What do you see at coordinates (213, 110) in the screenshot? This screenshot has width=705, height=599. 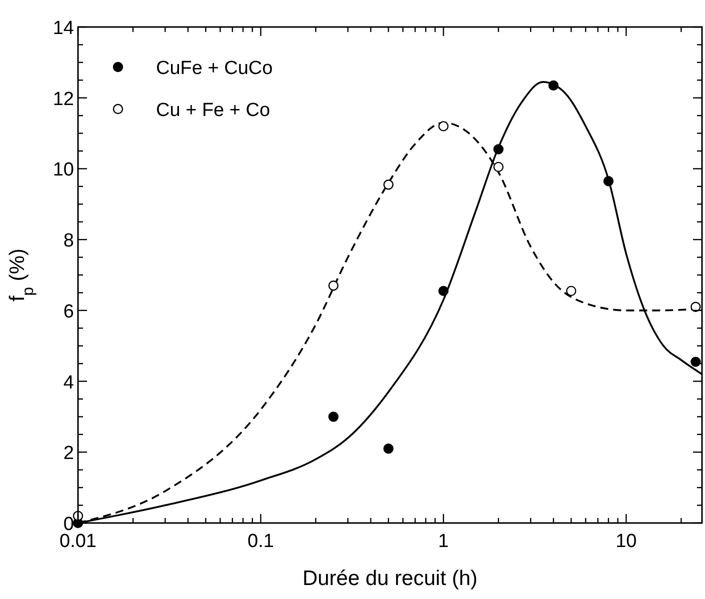 I see `legend-label: Cu + Fe + Co` at bounding box center [213, 110].